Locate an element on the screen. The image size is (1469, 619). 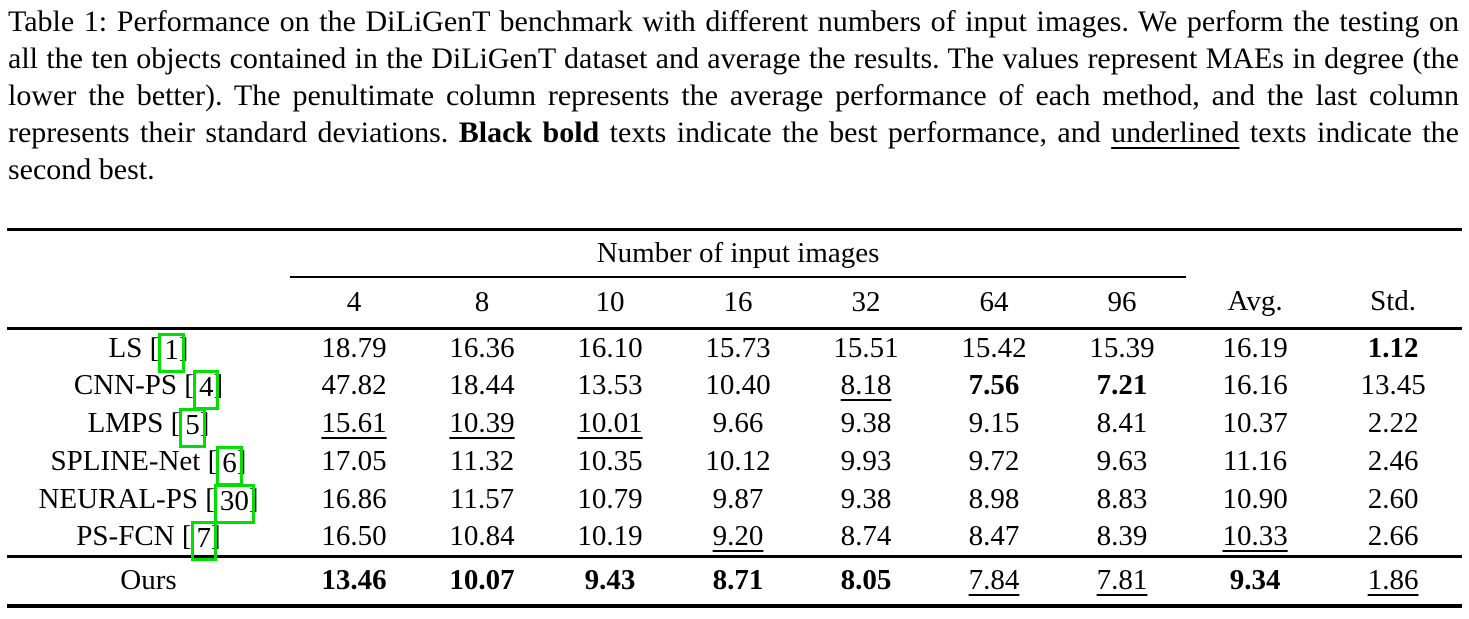
value-cell: 8.05 is located at coordinates (866, 582).